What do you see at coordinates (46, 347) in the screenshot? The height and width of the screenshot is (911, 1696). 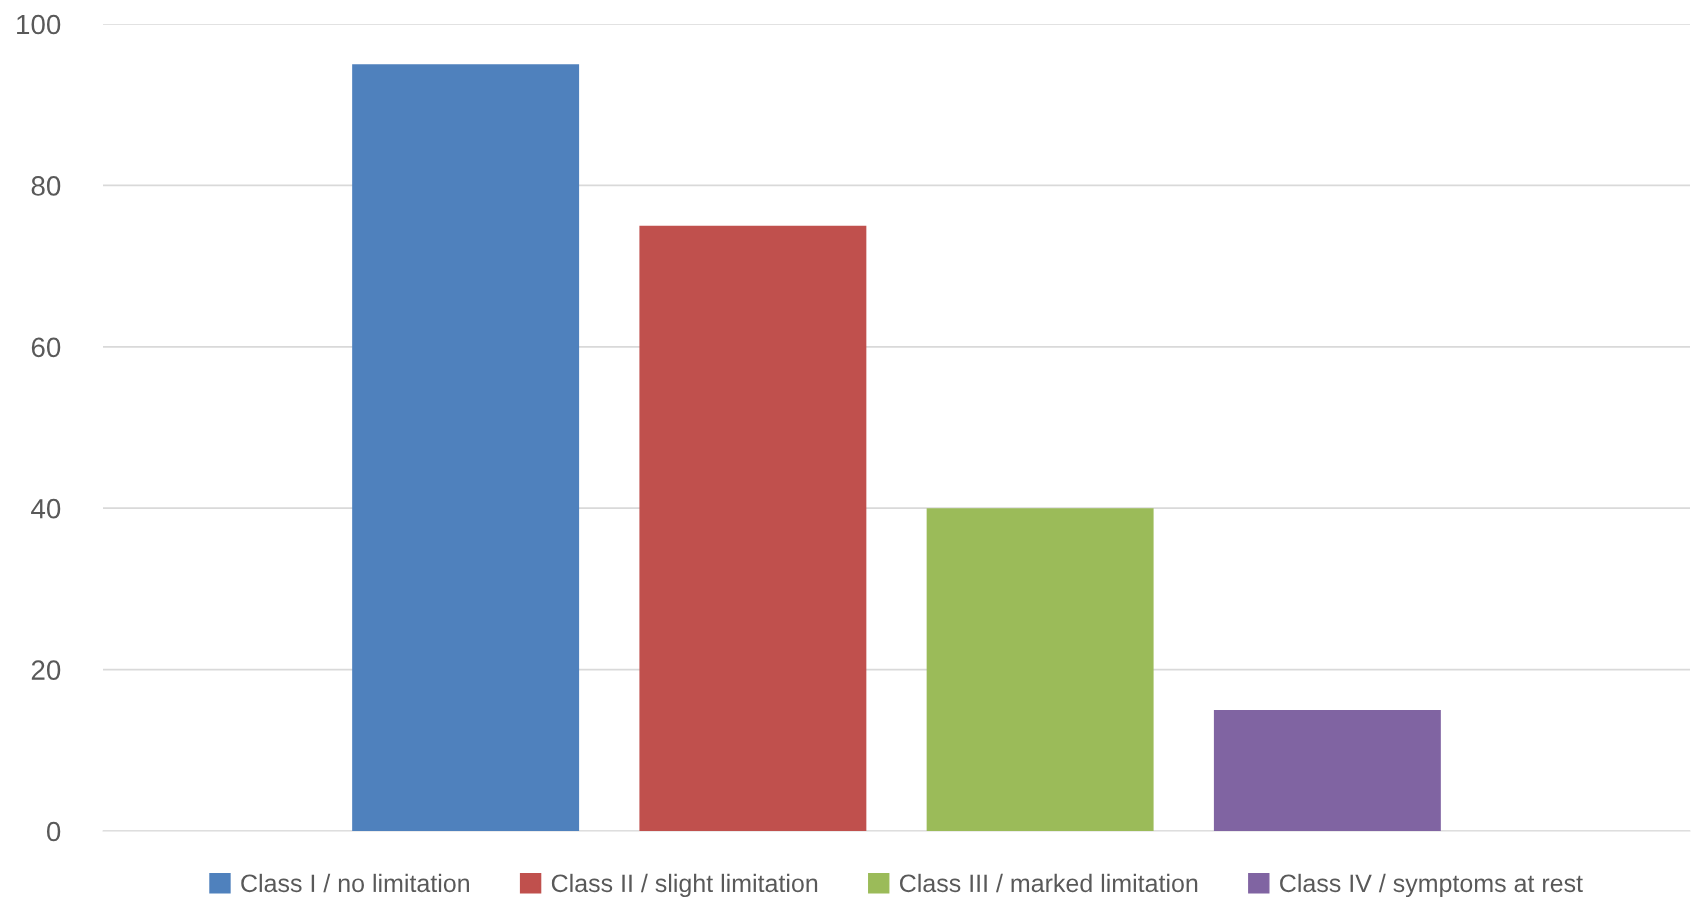 I see `y-tick-label: 60` at bounding box center [46, 347].